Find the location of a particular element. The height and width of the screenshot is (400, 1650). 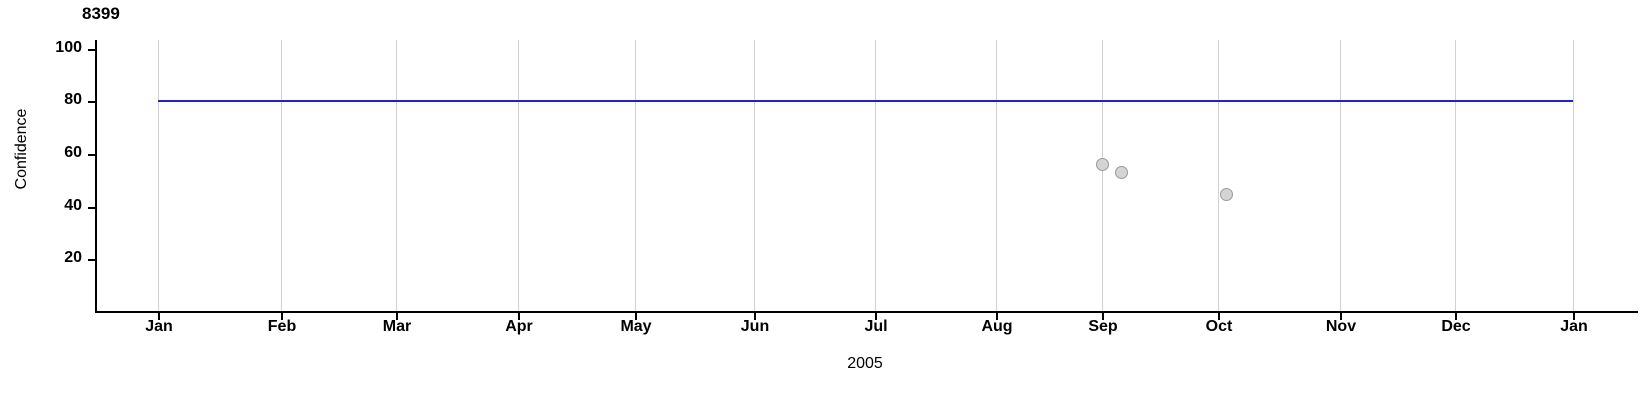

x-tick-label-feb-1: Feb is located at coordinates (282, 326).